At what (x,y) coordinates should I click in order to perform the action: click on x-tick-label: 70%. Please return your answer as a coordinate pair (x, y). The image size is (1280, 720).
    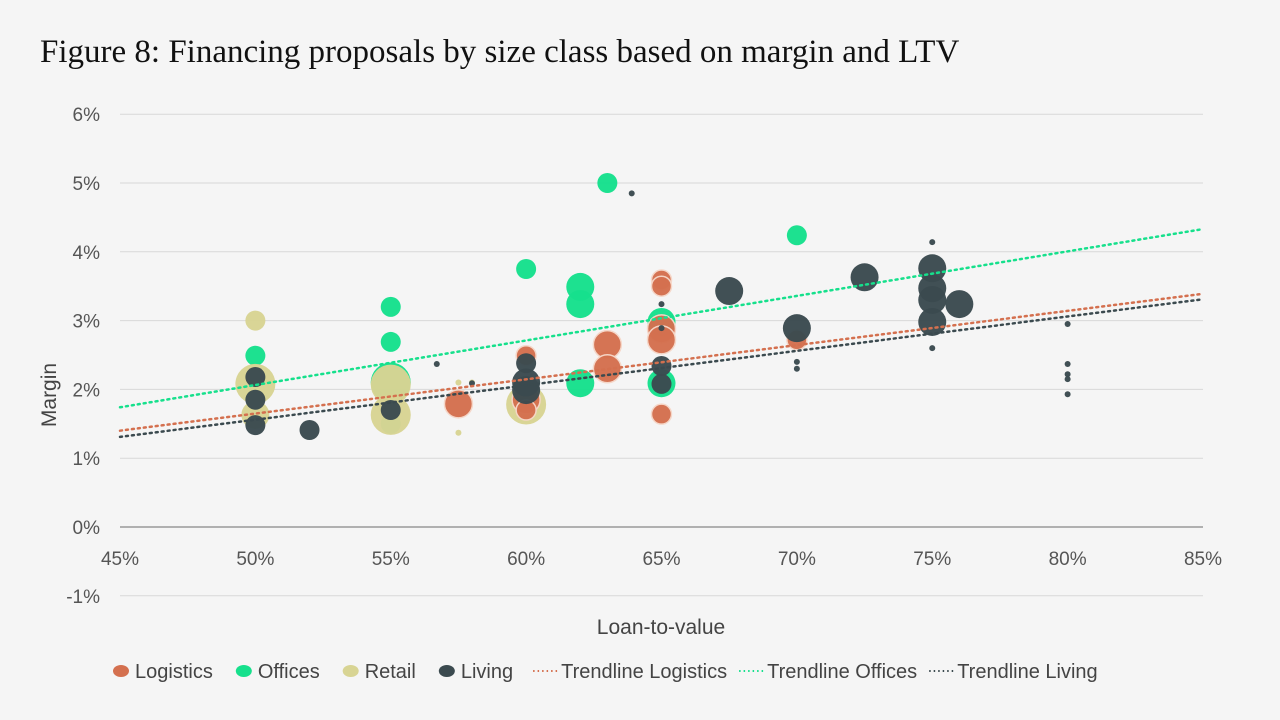
    Looking at the image, I should click on (797, 559).